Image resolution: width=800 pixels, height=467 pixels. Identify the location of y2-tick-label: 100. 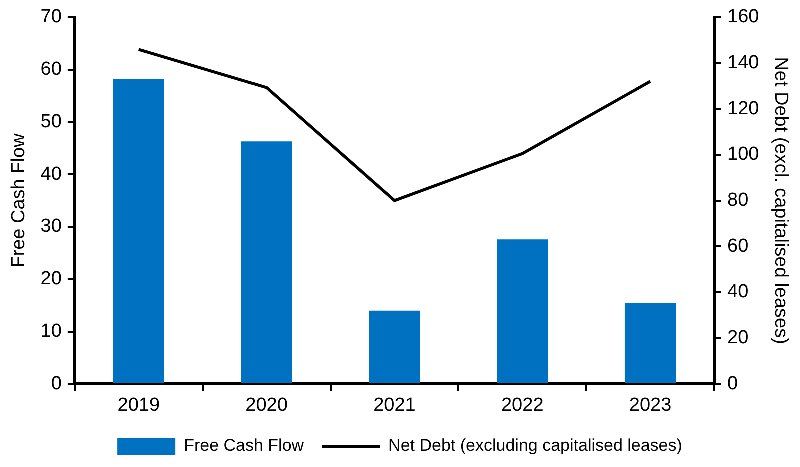
(744, 155).